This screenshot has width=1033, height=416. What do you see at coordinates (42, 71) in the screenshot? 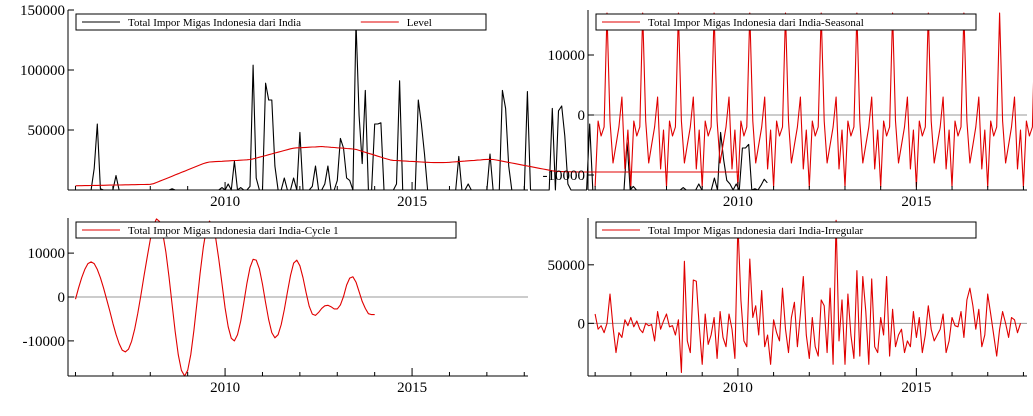
I see `y-tick-label: 100000` at bounding box center [42, 71].